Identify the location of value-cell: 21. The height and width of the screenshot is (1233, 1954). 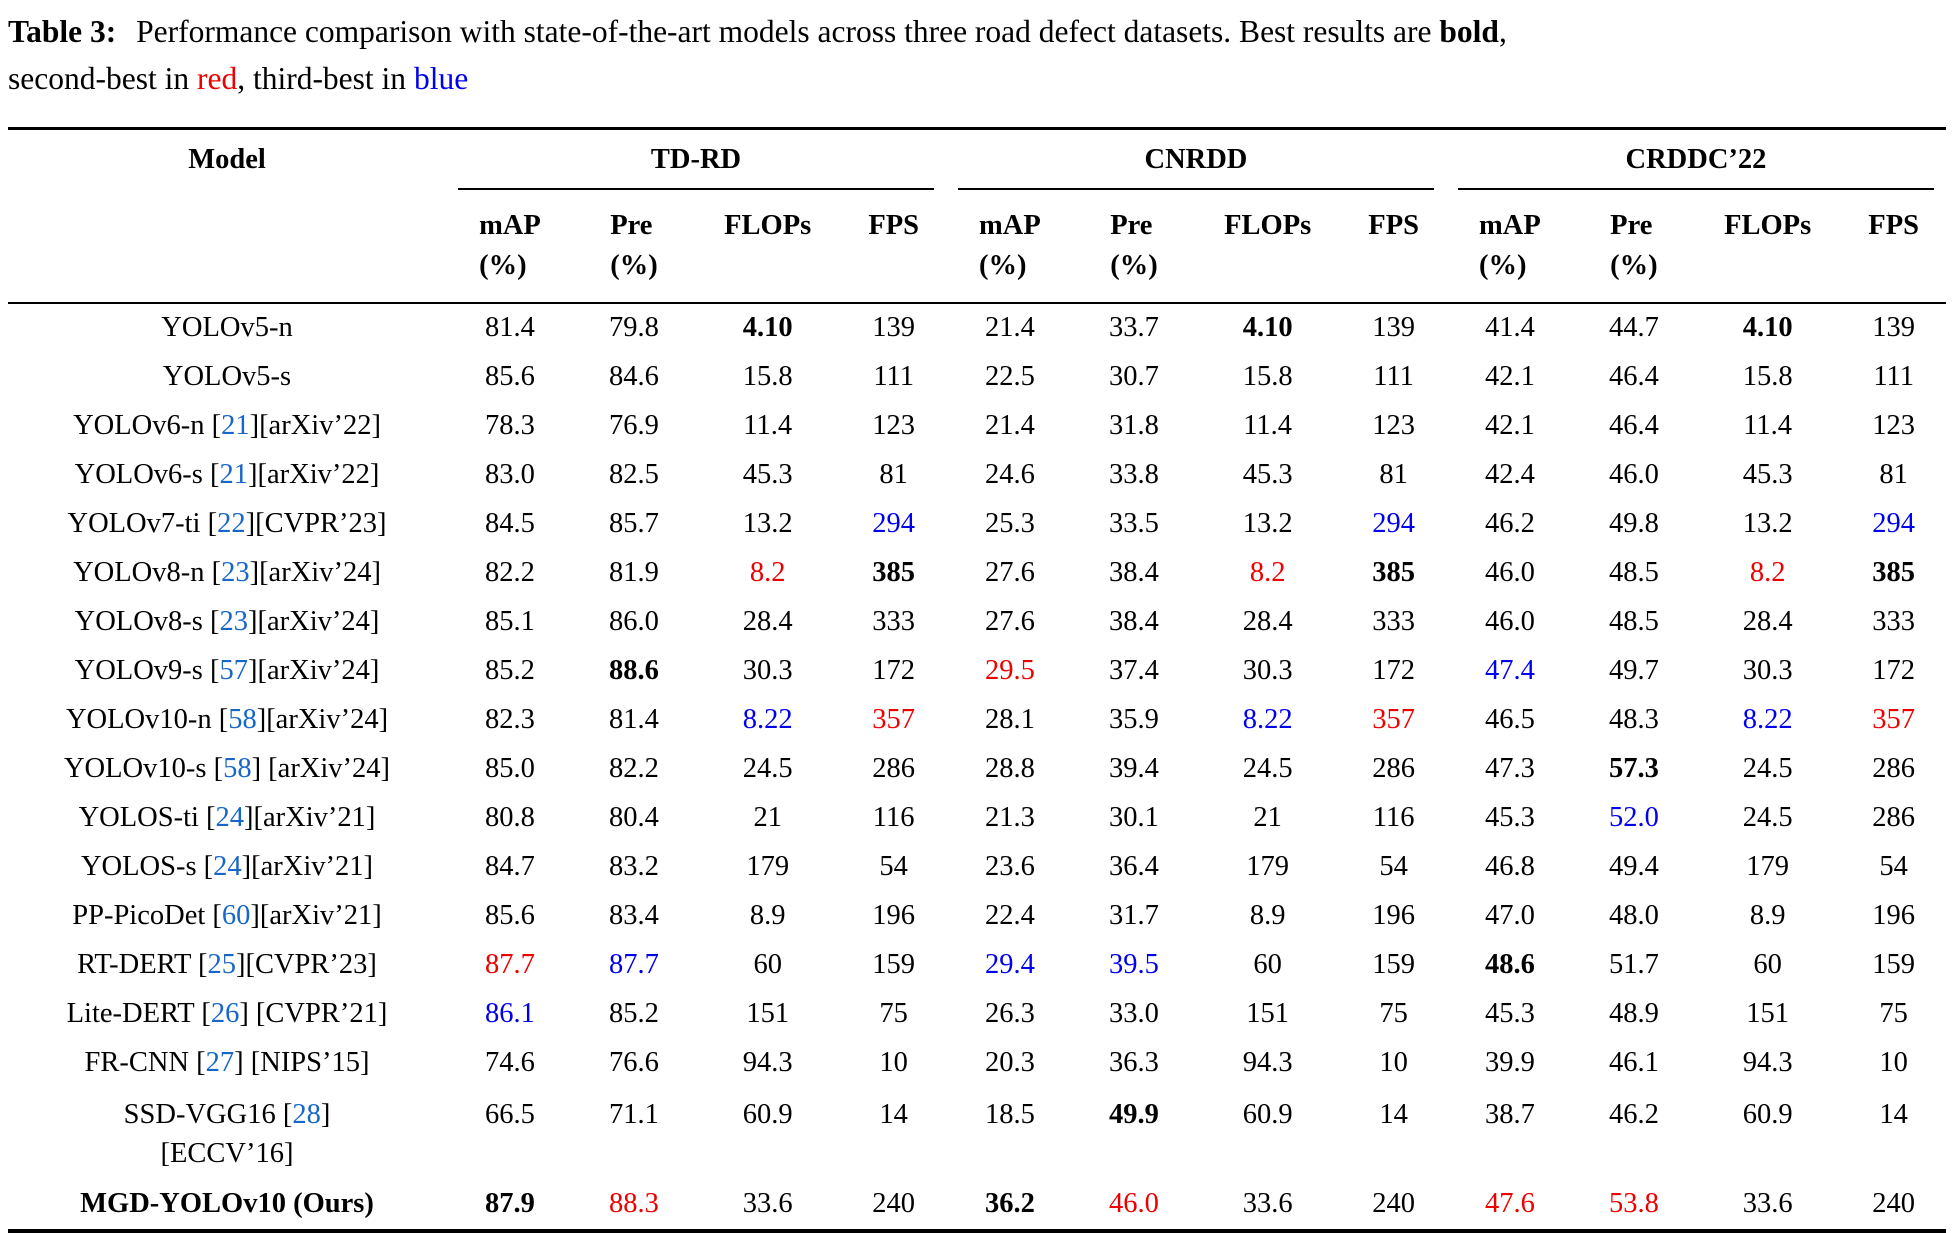
(767, 818).